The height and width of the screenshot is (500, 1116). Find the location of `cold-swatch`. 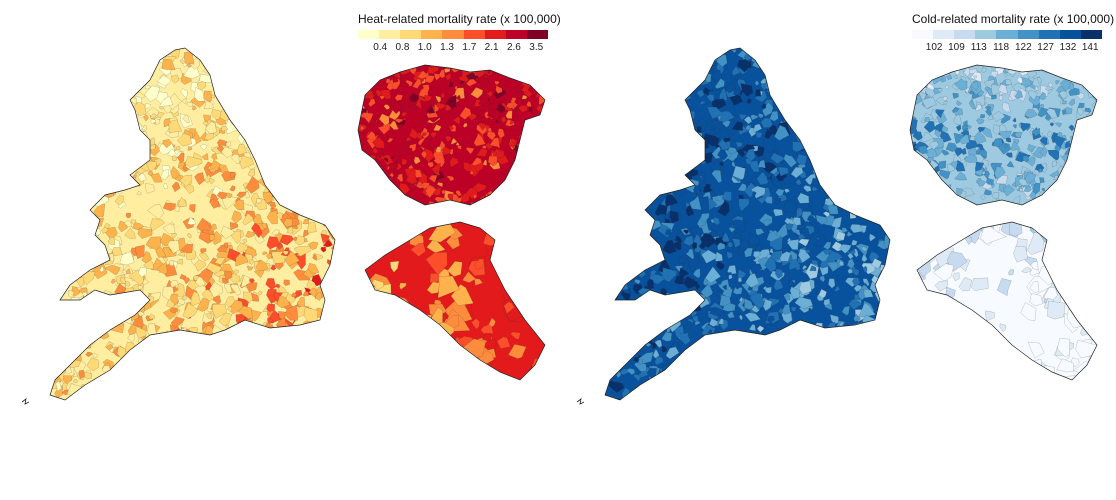

cold-swatch is located at coordinates (944, 34).